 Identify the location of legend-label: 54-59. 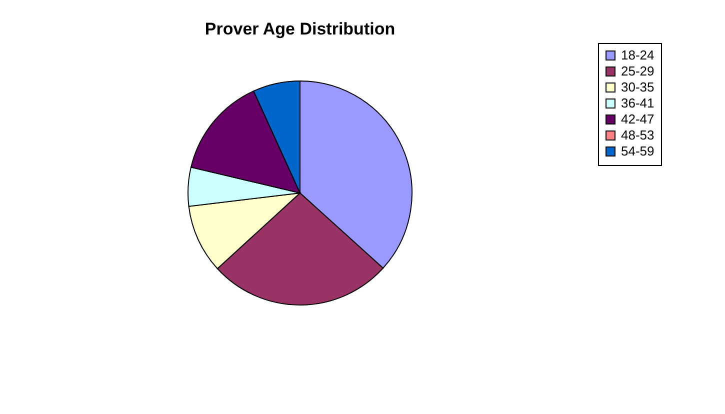
(637, 151).